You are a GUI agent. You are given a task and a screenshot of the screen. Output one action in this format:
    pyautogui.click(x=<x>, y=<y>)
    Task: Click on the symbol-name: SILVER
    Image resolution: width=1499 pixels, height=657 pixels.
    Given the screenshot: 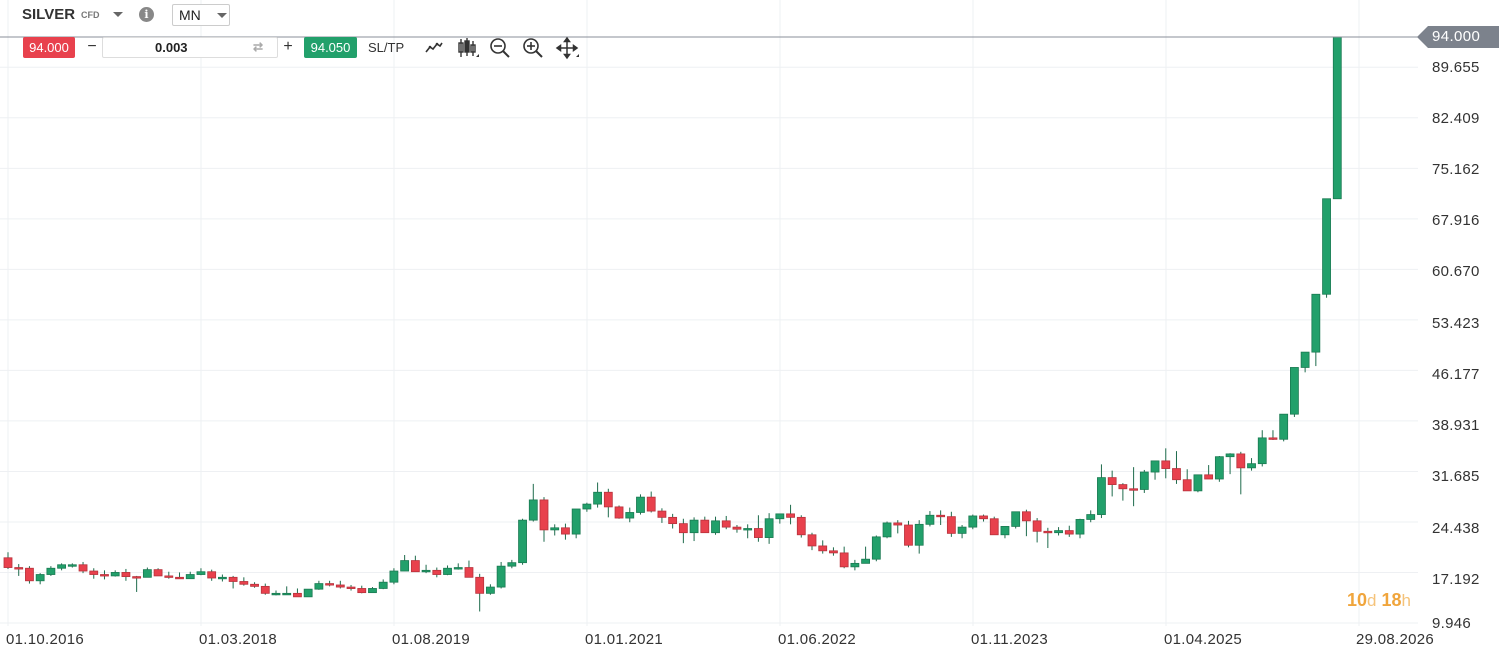 What is the action you would take?
    pyautogui.click(x=49, y=14)
    